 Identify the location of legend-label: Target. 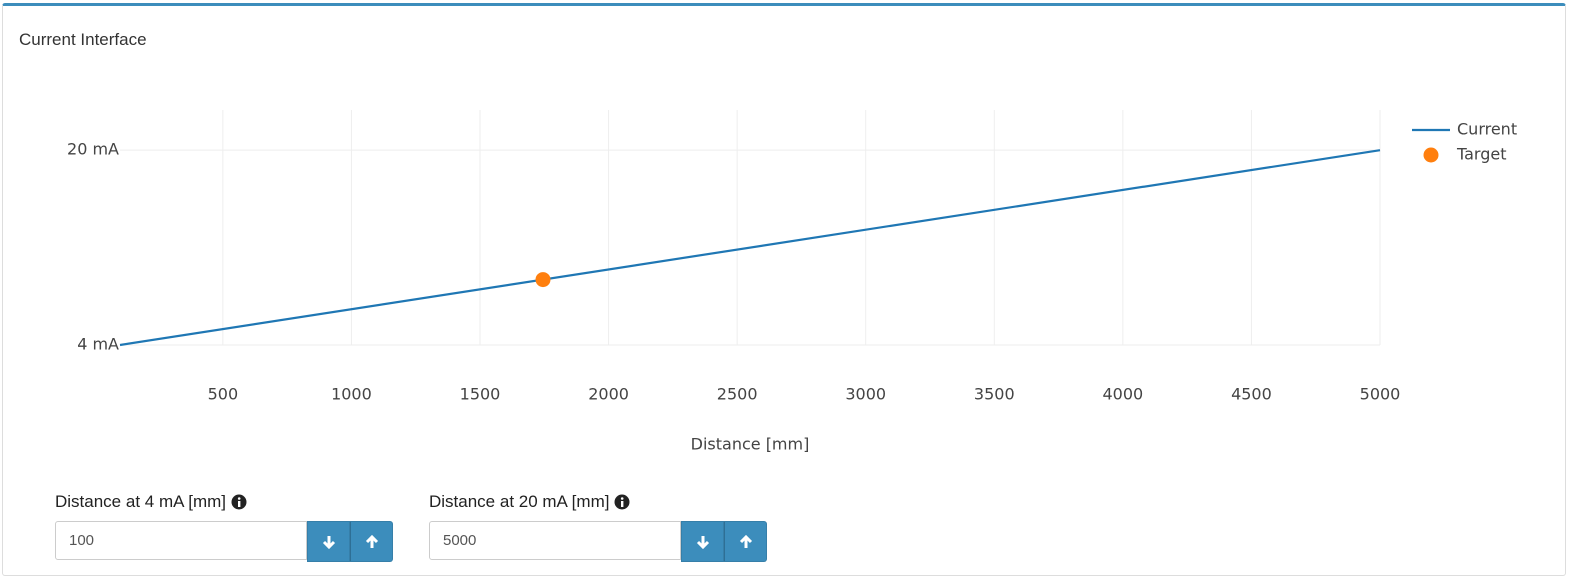
(1481, 154).